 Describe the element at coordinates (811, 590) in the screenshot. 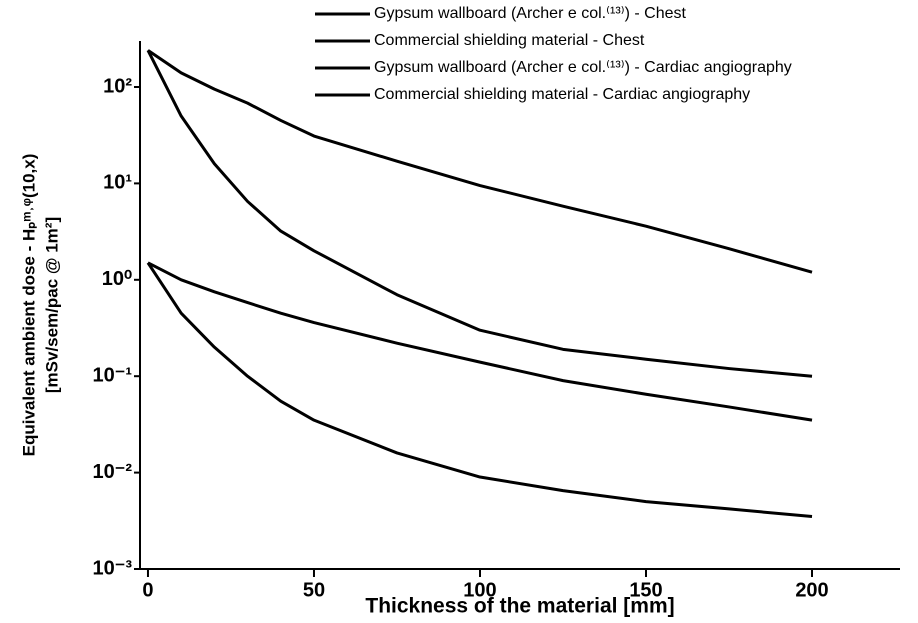

I see `x-tick-label: 200` at that location.